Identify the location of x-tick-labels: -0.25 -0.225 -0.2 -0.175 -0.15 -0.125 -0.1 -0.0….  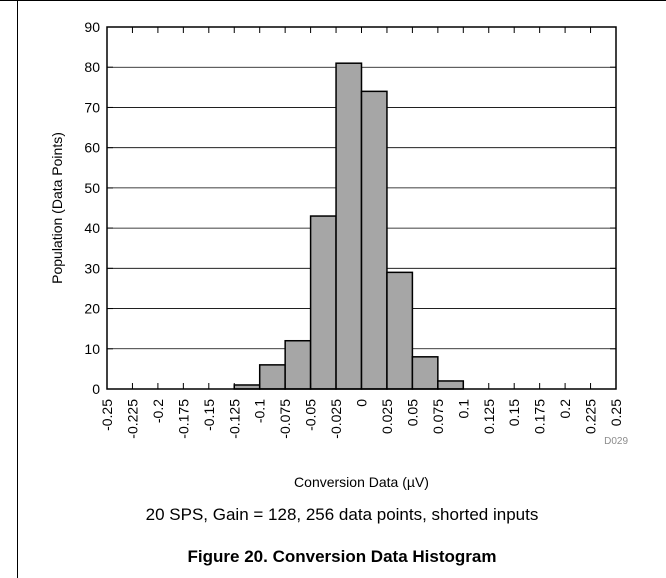
(361, 419).